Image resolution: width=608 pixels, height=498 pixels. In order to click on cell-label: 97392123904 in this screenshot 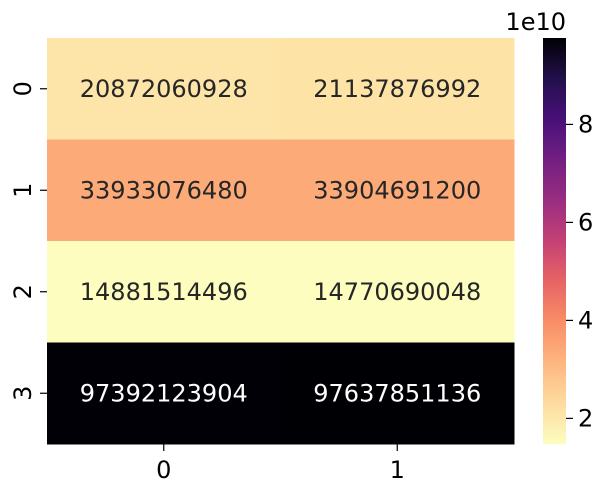, I will do `click(164, 393)`.